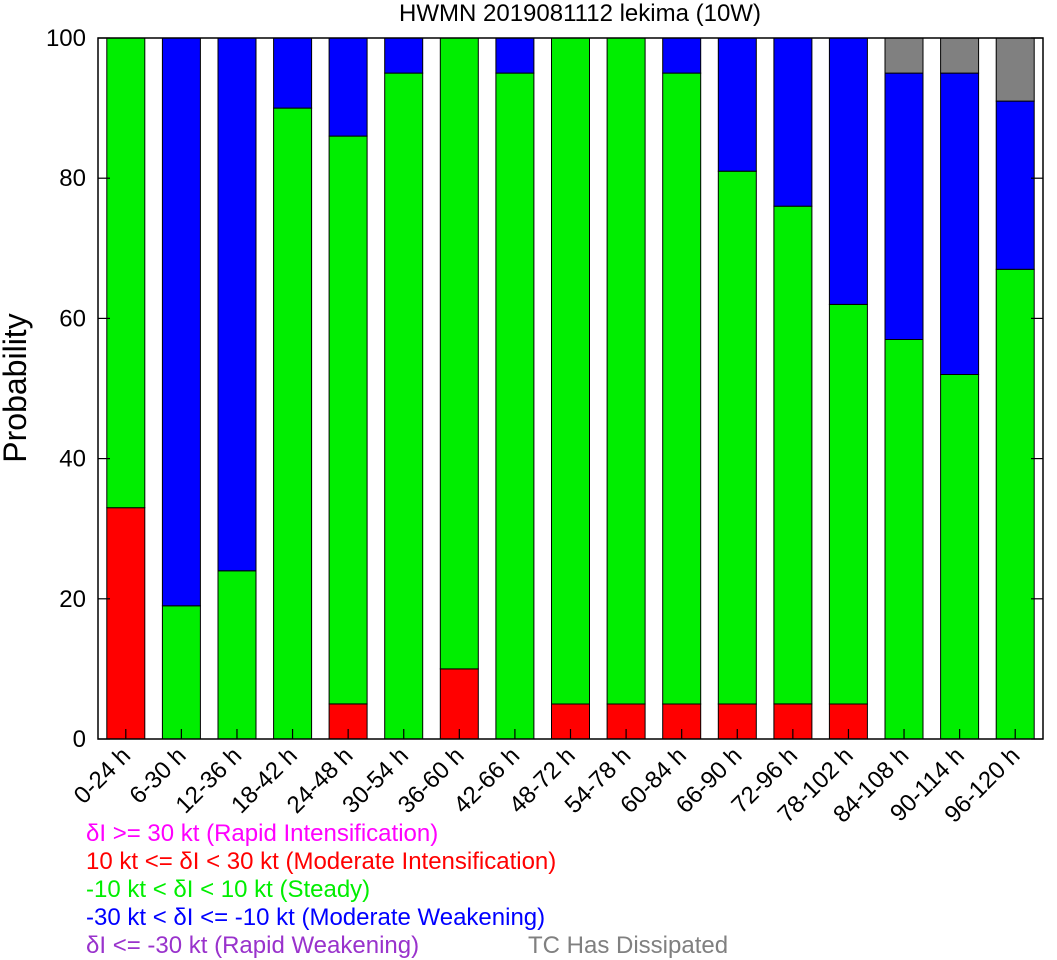 This screenshot has height=960, width=1057. Describe the element at coordinates (72, 599) in the screenshot. I see `y-tick-label-1: 20` at that location.